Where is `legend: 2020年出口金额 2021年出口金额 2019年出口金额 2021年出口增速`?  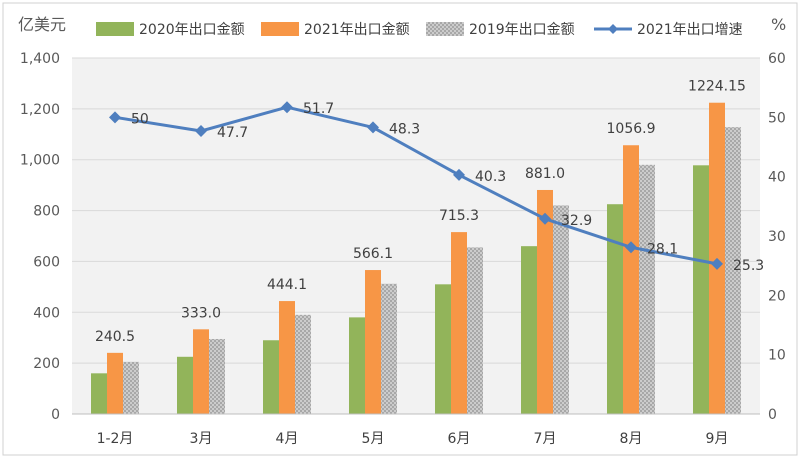
legend: 2020年出口金额 2021年出口金额 2019年出口金额 2021年出口增速 is located at coordinates (419, 30).